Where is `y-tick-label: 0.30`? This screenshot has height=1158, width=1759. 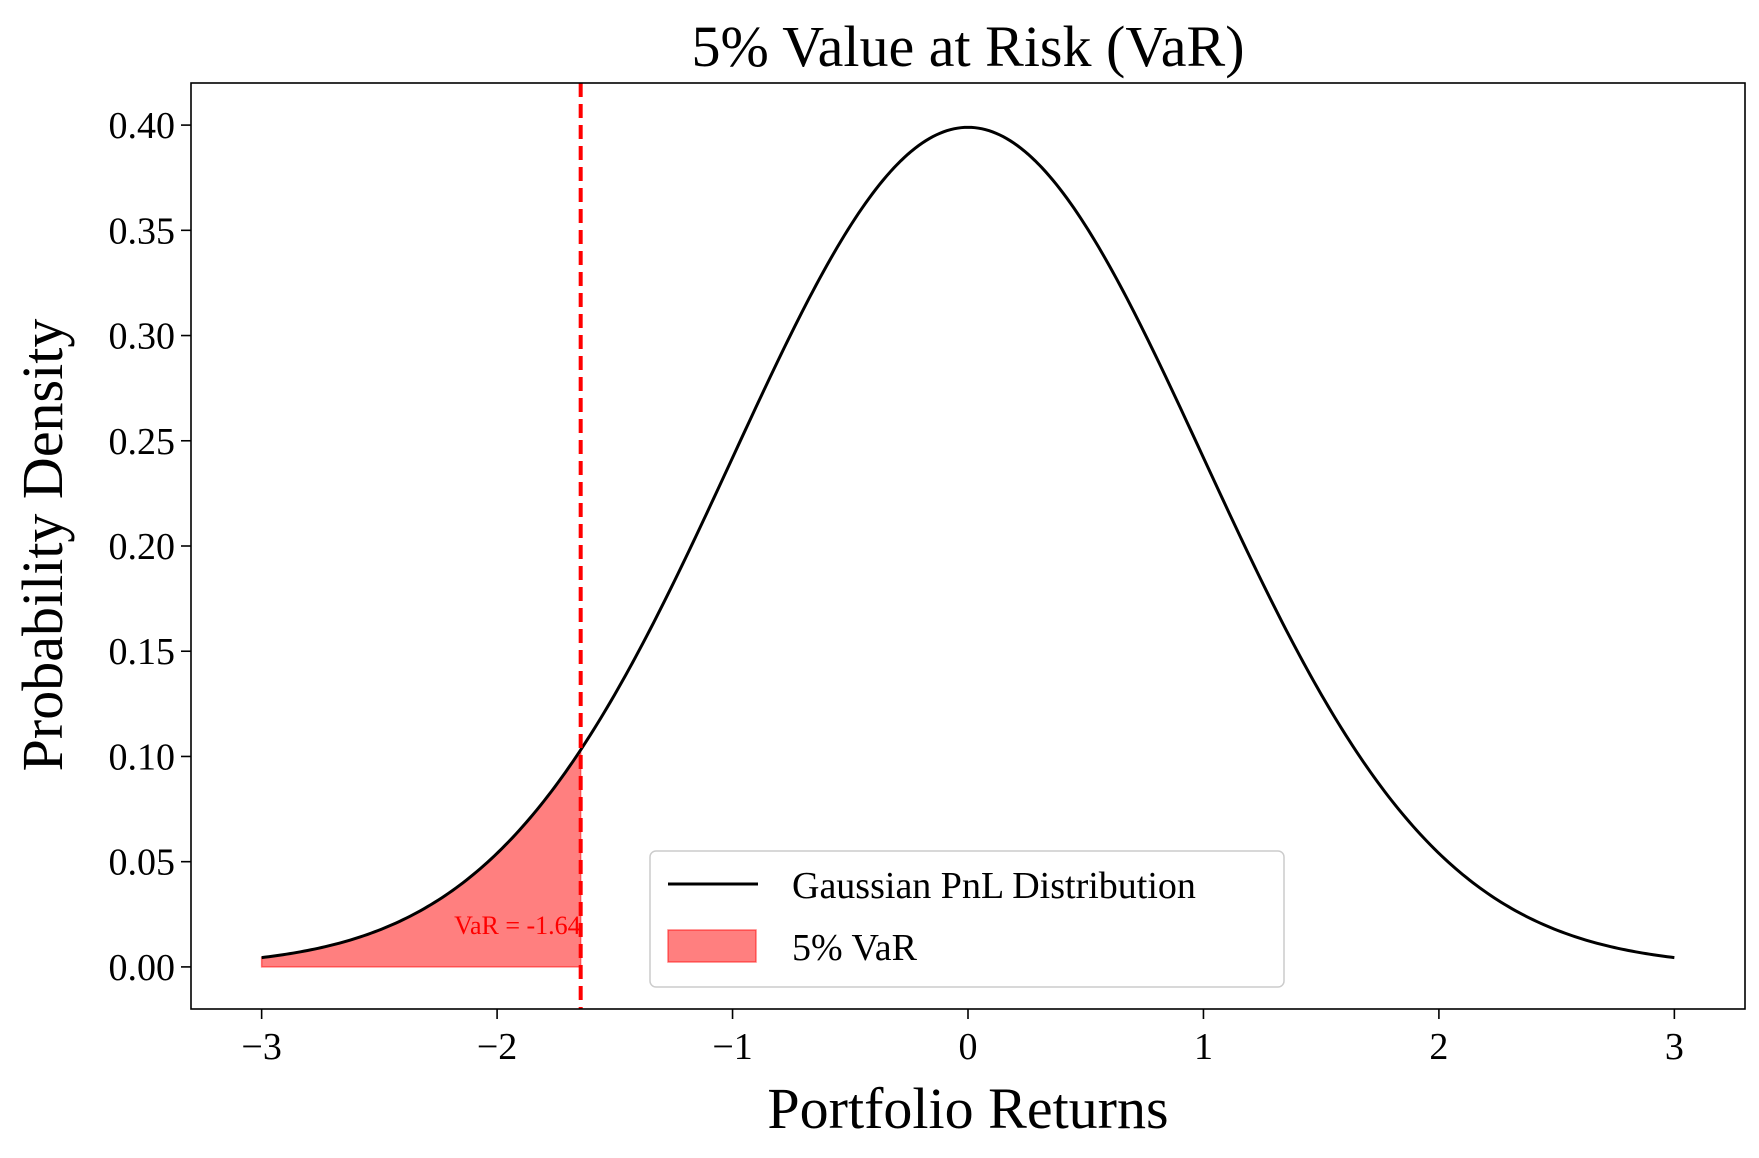
y-tick-label: 0.30 is located at coordinates (142, 337).